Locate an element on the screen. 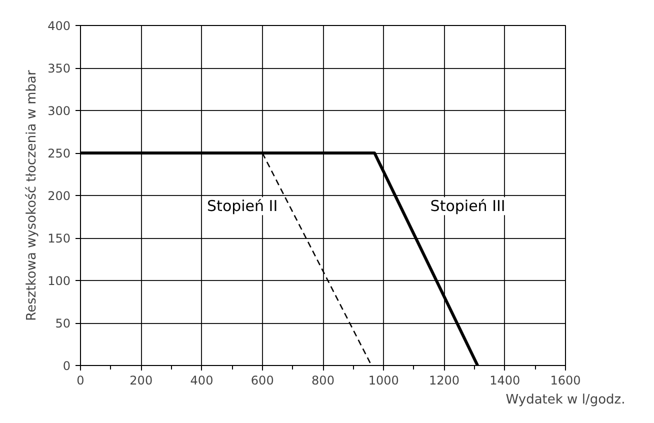  series-label: Stopień III is located at coordinates (468, 206).